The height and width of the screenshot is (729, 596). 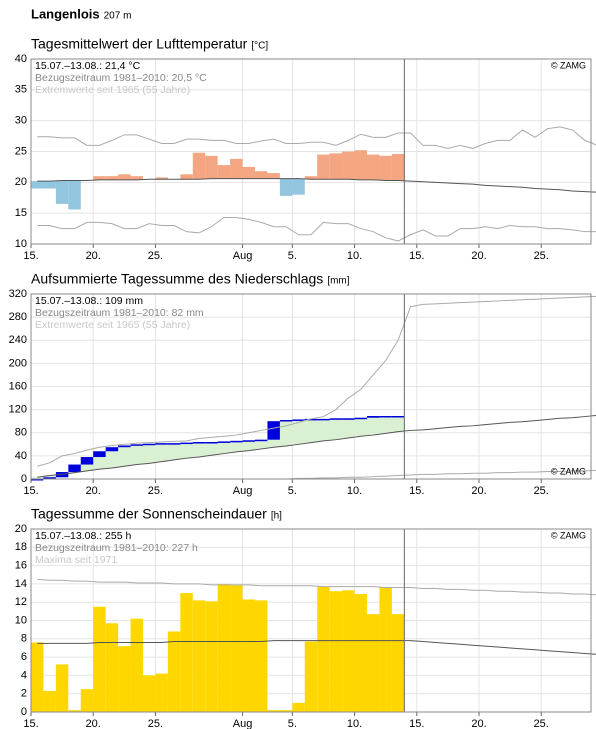 What do you see at coordinates (112, 325) in the screenshot?
I see `note: Extremwerte seit 1965 (55 Jahre)` at bounding box center [112, 325].